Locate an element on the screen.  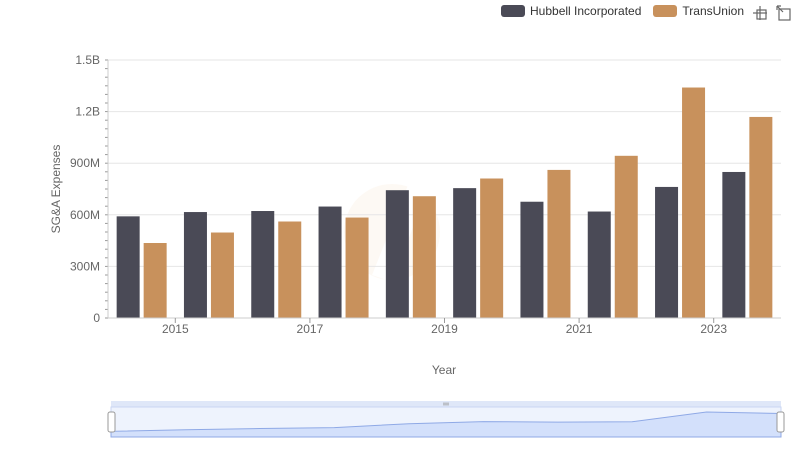
bar-transunion-2023 is located at coordinates (761, 217).